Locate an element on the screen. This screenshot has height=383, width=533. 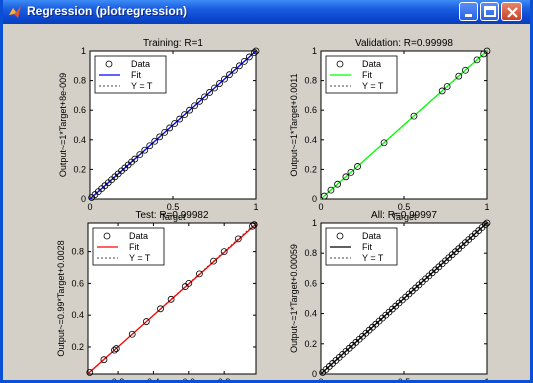
maximize-button is located at coordinates (489, 11).